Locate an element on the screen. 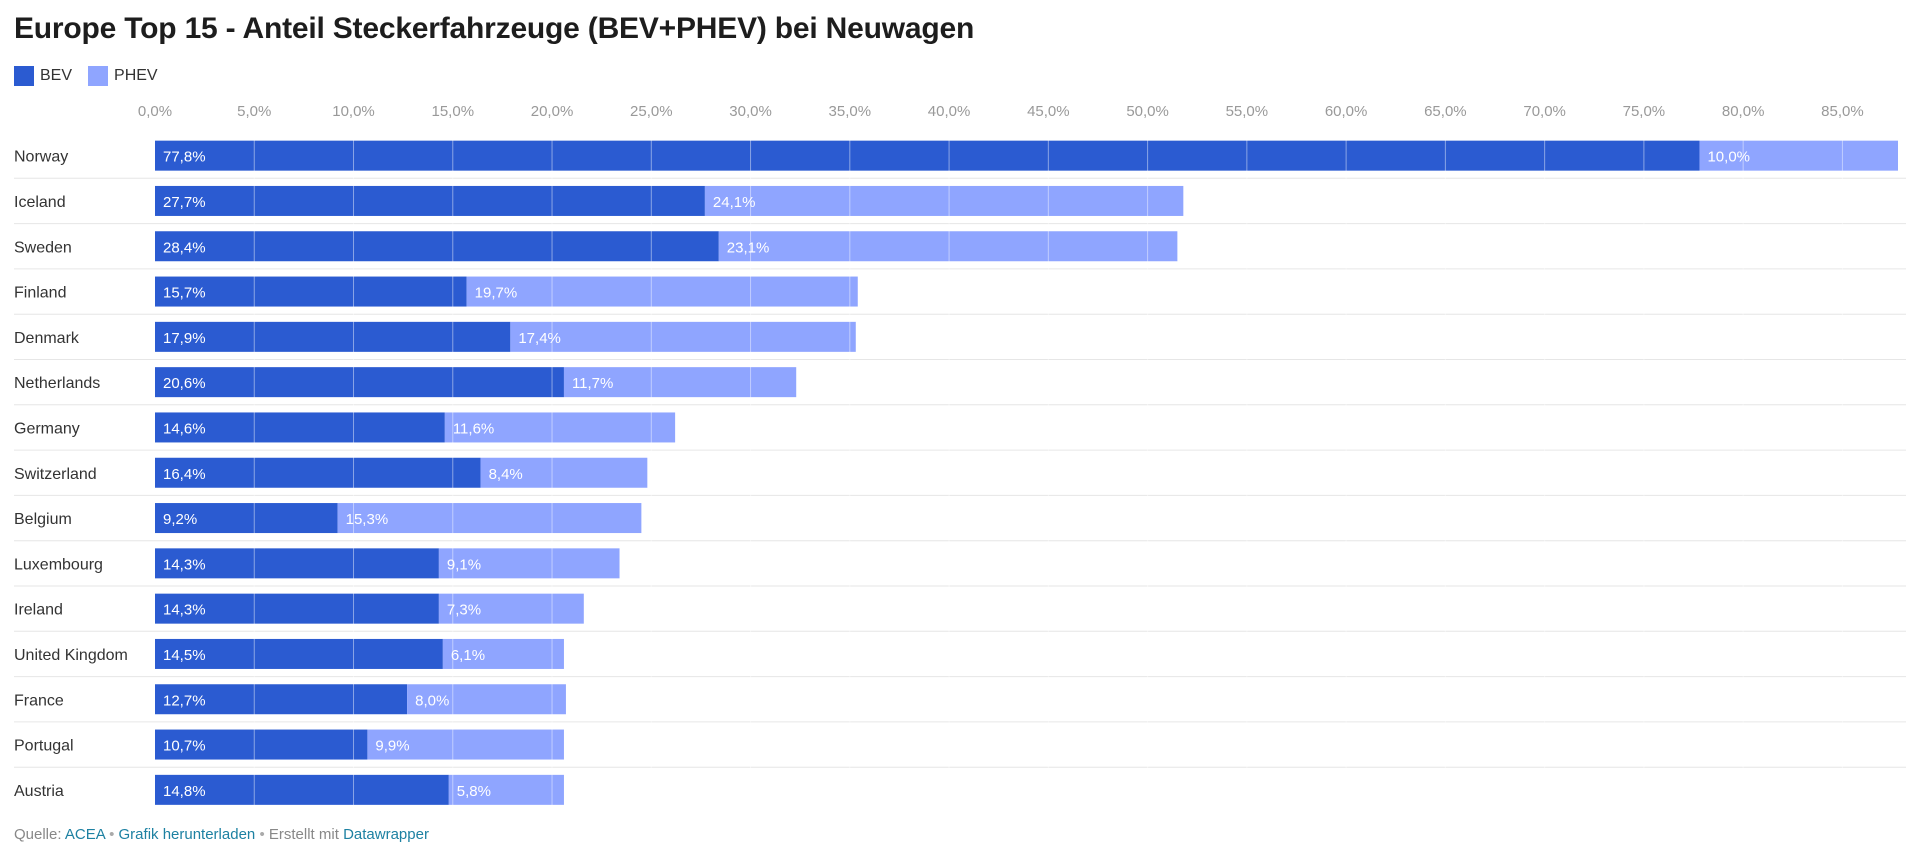 This screenshot has height=860, width=1920. data-label-bev: 28,4% is located at coordinates (184, 247).